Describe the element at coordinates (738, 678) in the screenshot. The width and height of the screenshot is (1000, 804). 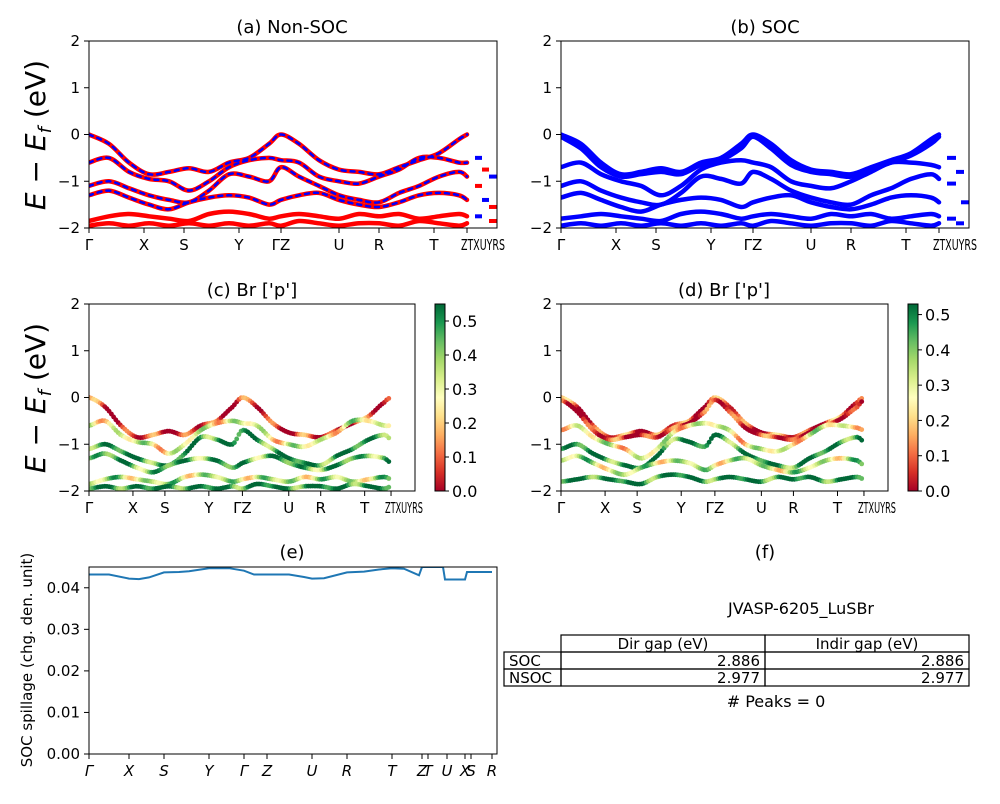
I see `table-row-nsoc-dir: 2.977` at that location.